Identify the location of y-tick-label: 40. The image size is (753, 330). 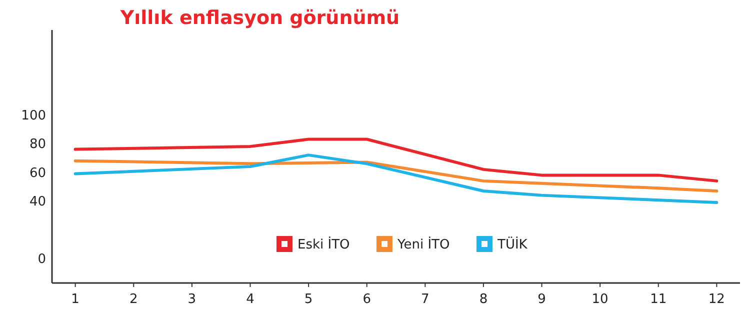
(37, 202).